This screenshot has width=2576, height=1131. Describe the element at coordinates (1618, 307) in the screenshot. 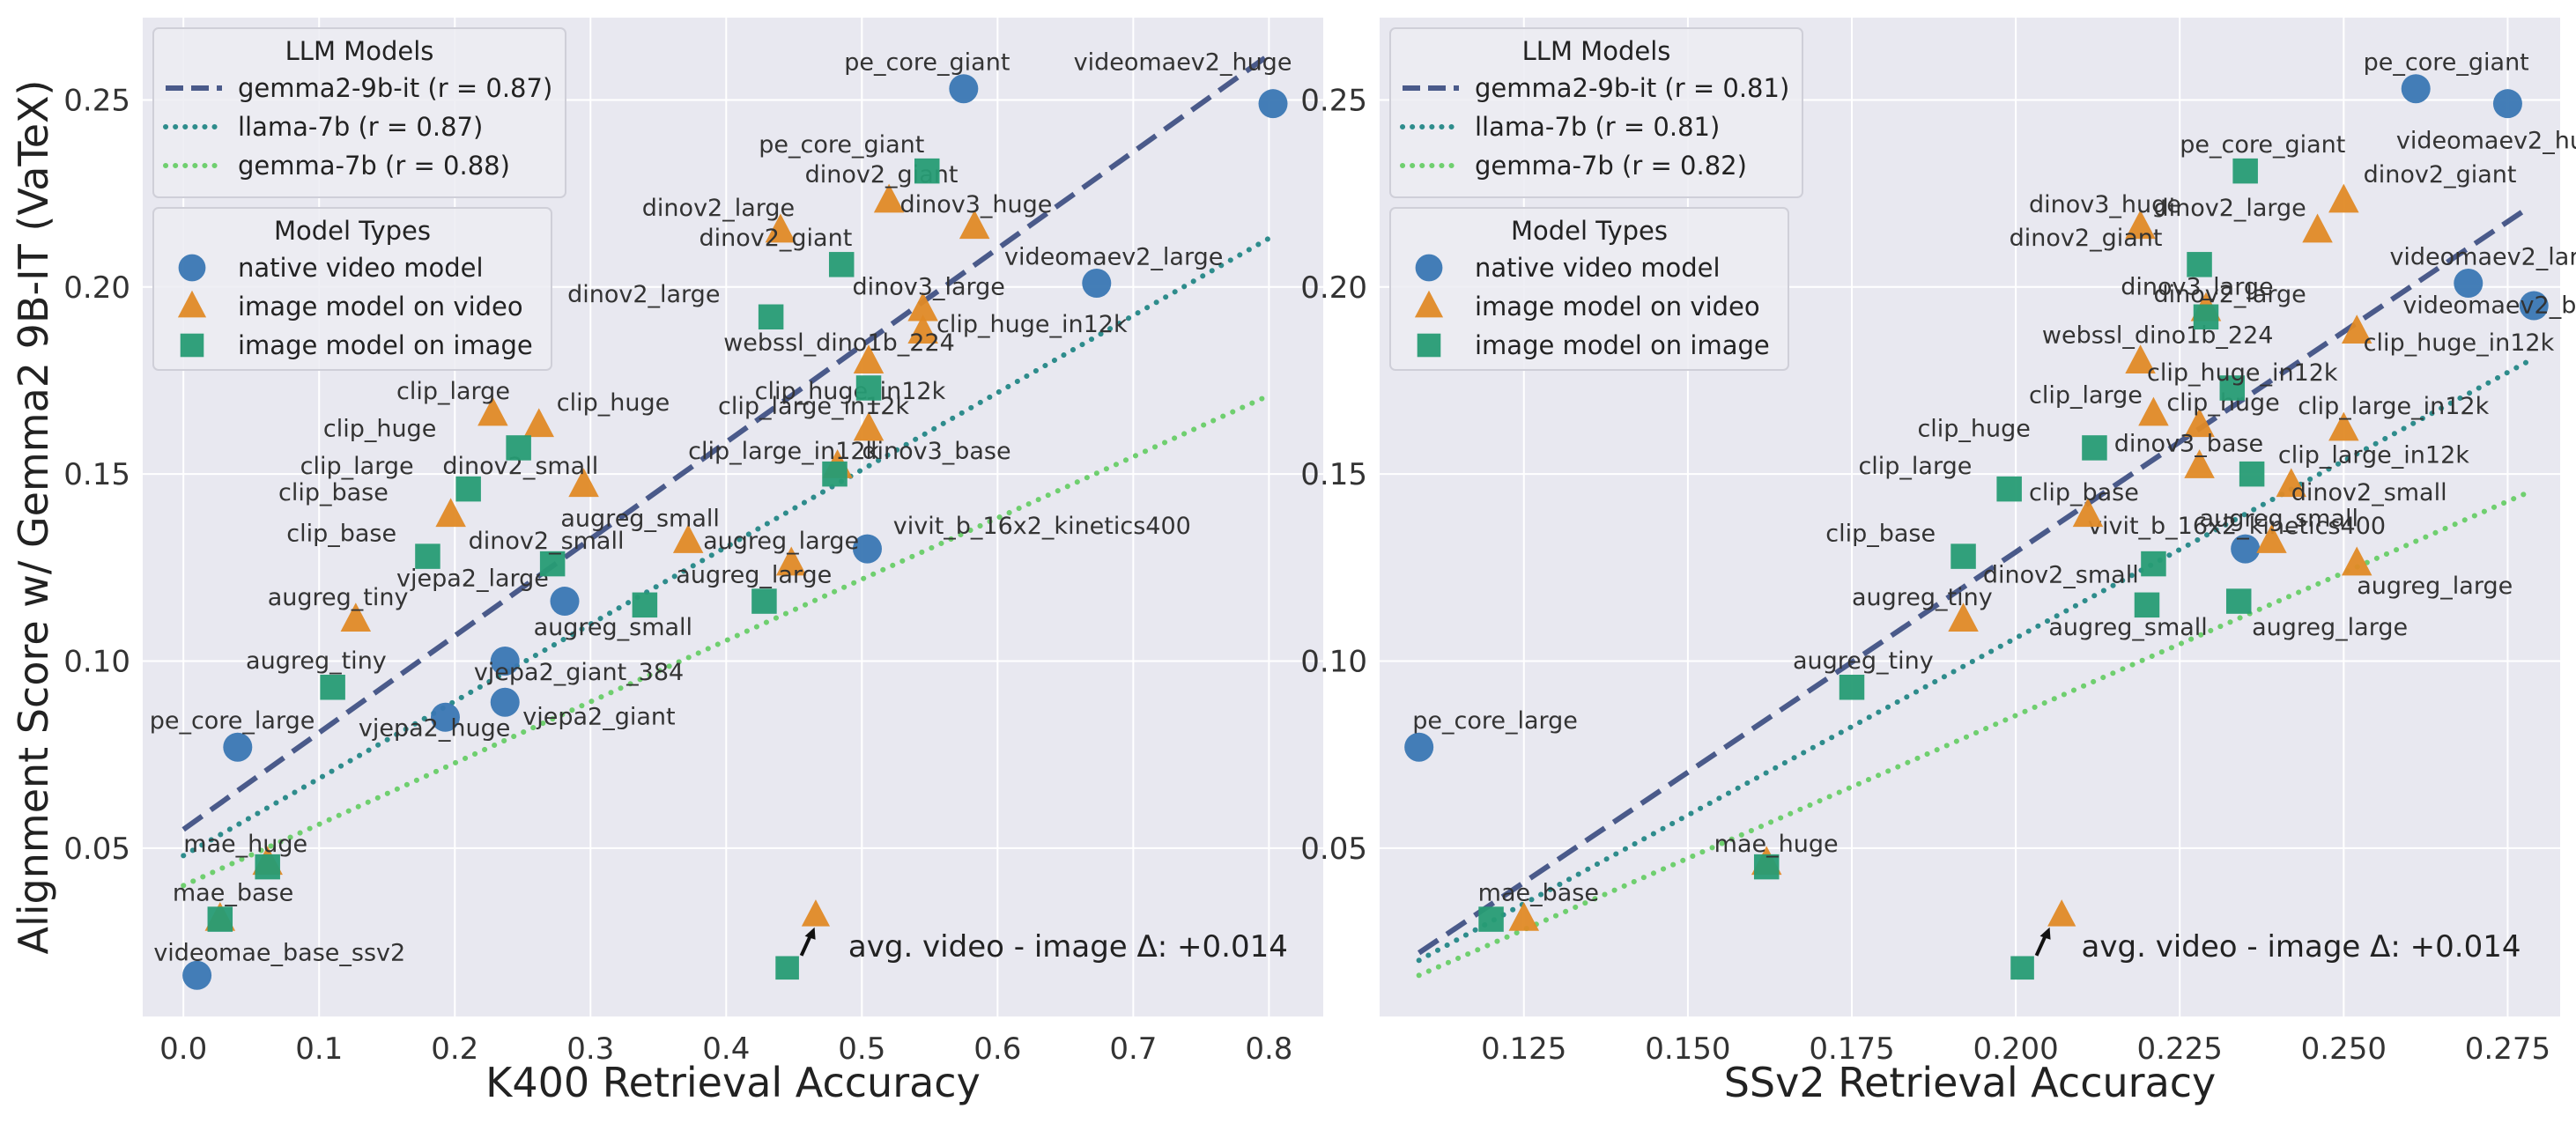

I see `type-legend-label: image model on video` at that location.